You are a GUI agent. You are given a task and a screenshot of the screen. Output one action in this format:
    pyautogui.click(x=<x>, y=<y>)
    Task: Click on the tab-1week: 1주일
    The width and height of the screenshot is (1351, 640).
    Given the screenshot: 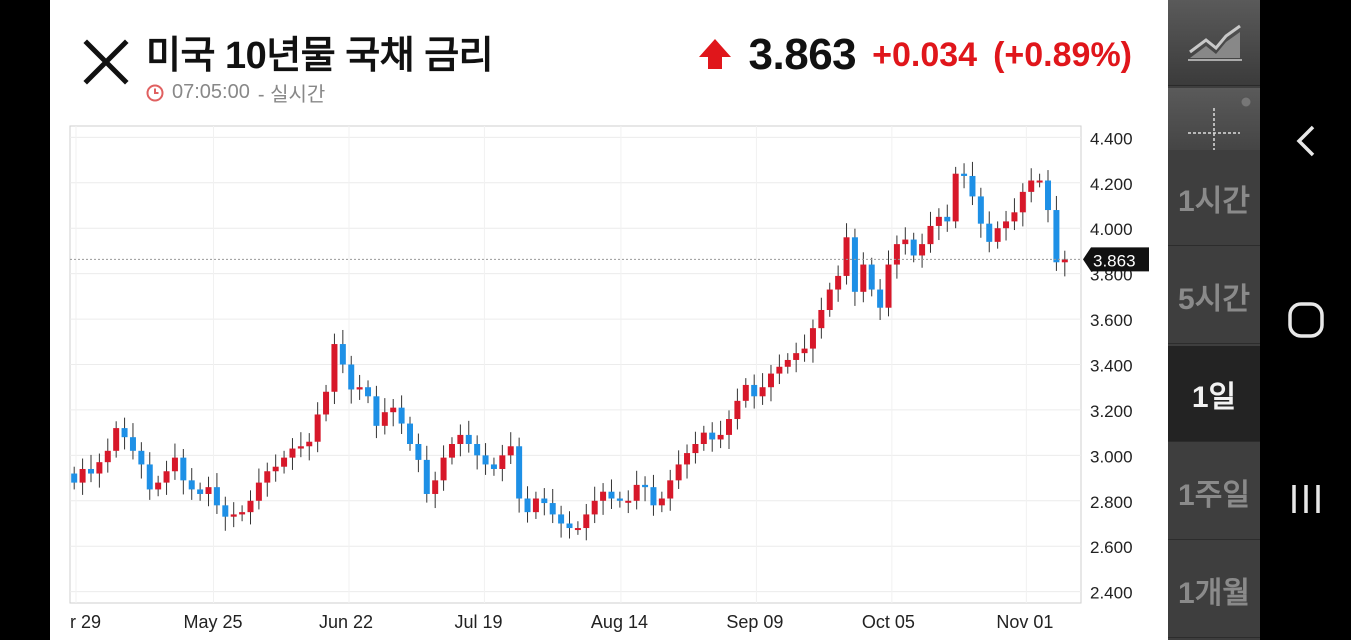 What is the action you would take?
    pyautogui.click(x=1214, y=492)
    